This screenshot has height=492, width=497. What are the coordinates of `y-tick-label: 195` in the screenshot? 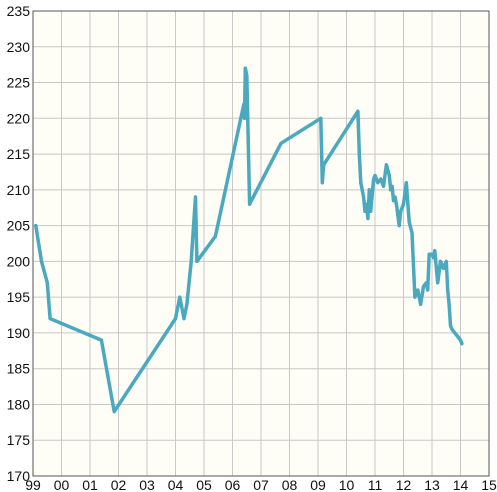 It's located at (19, 297).